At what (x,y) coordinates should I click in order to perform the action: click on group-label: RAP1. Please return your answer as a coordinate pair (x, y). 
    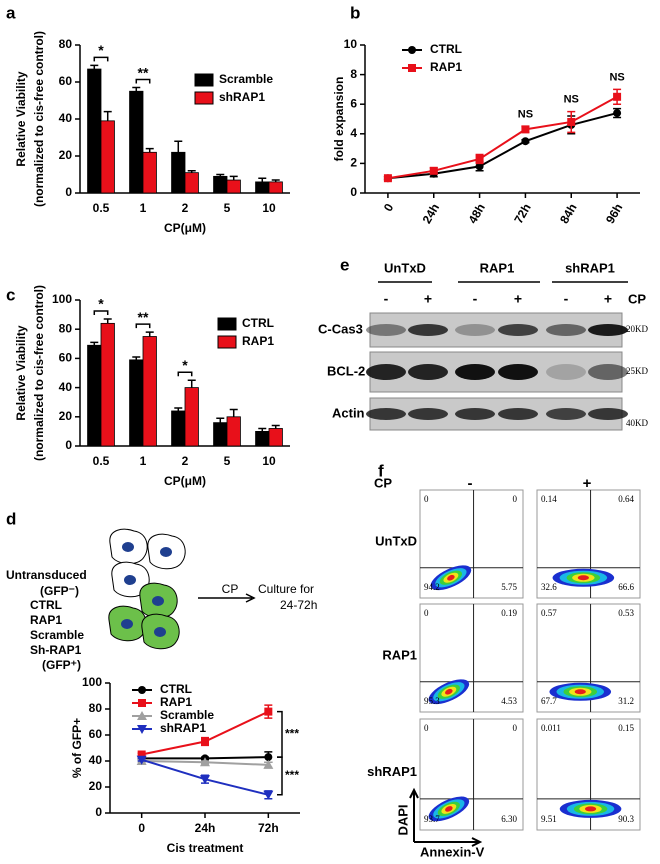
    Looking at the image, I should click on (497, 267).